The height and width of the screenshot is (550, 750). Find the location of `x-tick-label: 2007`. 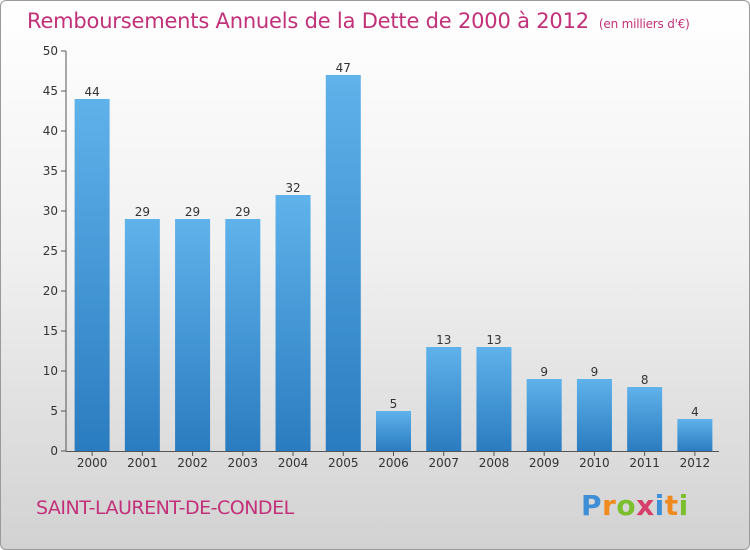

x-tick-label: 2007 is located at coordinates (443, 463).